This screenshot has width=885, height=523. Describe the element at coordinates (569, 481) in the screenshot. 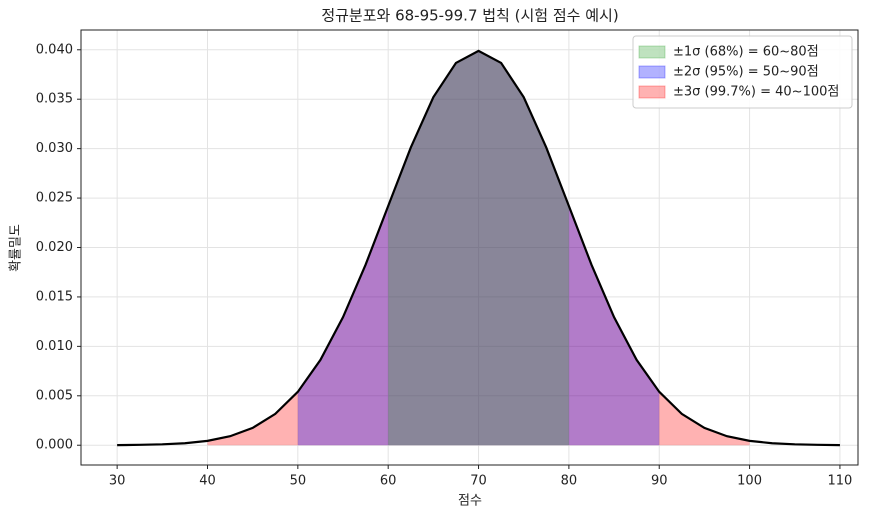

I see `x-tick-label: 80` at that location.